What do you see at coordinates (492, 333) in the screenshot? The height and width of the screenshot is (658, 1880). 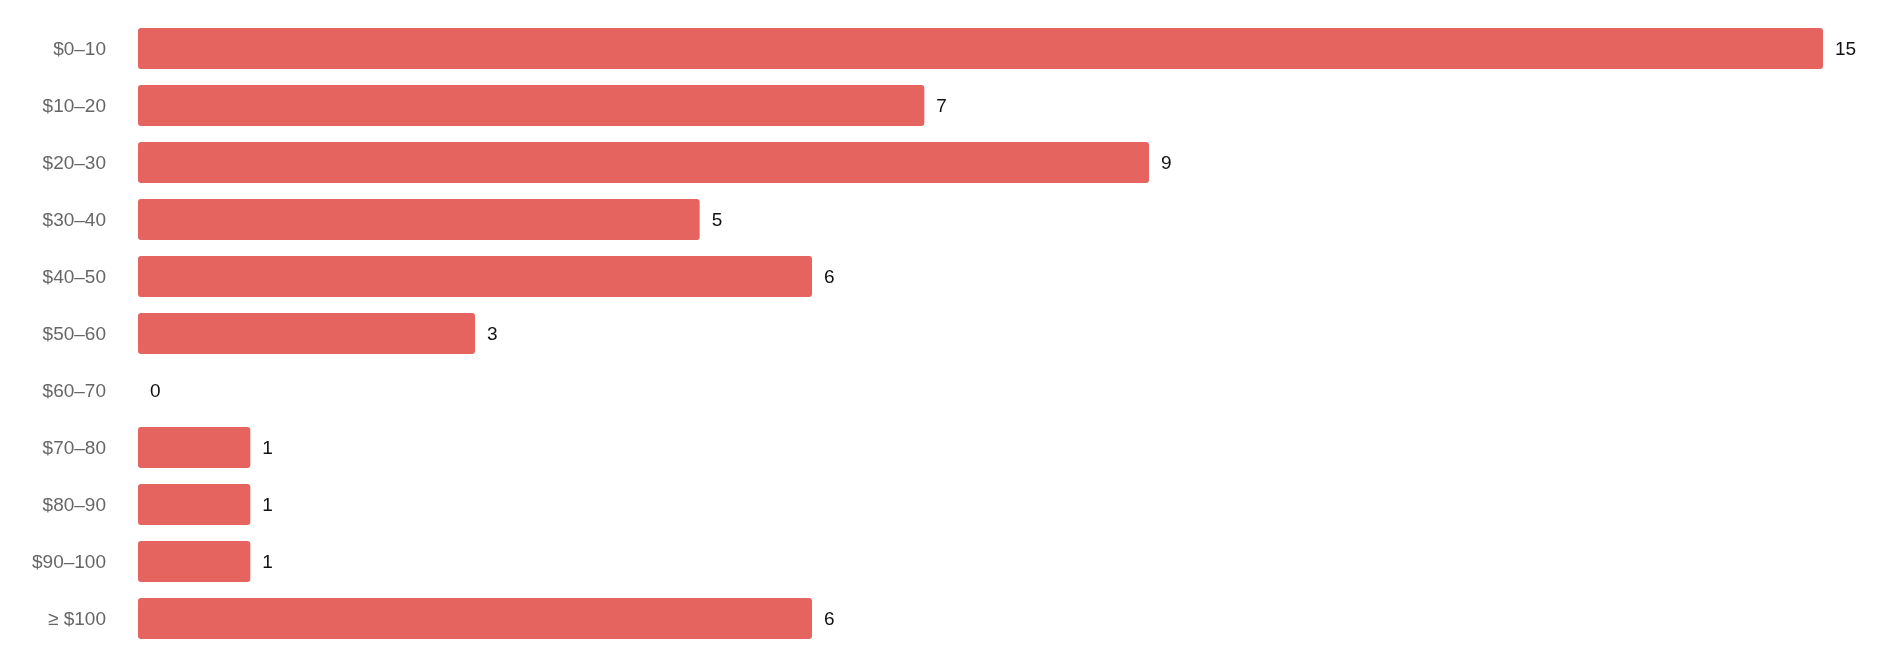 I see `data-label: 3` at bounding box center [492, 333].